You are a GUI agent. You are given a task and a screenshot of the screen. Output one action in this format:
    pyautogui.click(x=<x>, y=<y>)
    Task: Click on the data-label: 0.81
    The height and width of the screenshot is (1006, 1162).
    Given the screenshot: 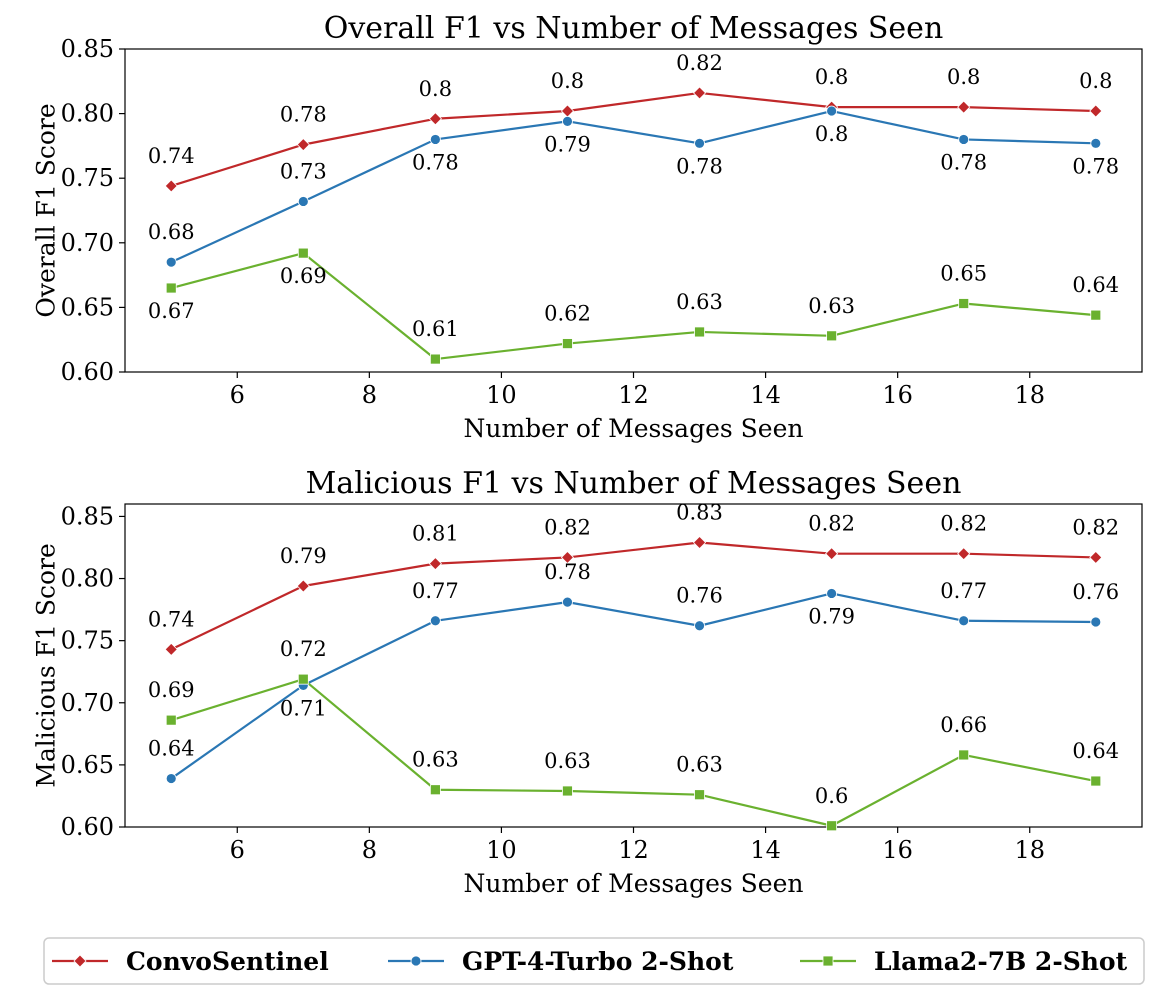 What is the action you would take?
    pyautogui.click(x=435, y=534)
    